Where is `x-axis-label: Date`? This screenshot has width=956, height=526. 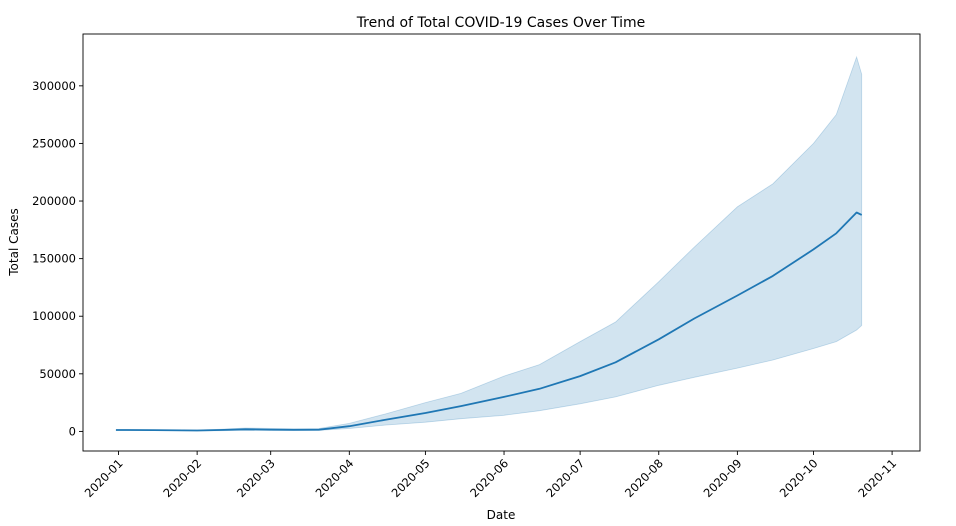 x-axis-label: Date is located at coordinates (501, 515).